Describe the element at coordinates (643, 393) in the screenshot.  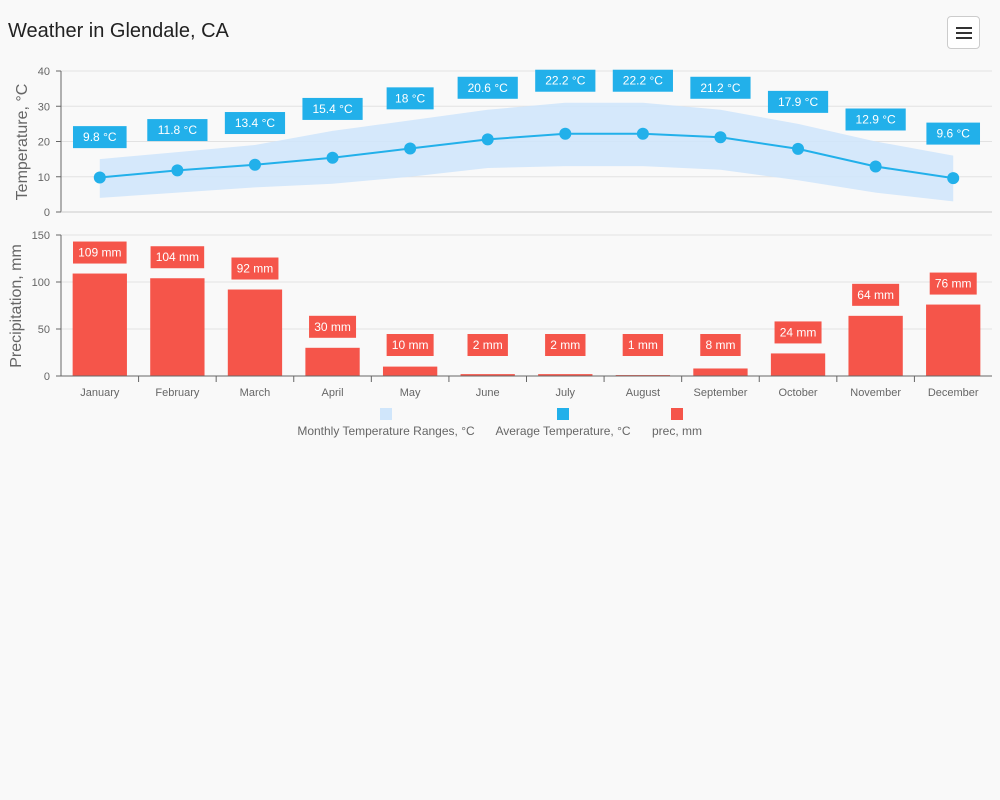
I see `x-tick-label: August` at that location.